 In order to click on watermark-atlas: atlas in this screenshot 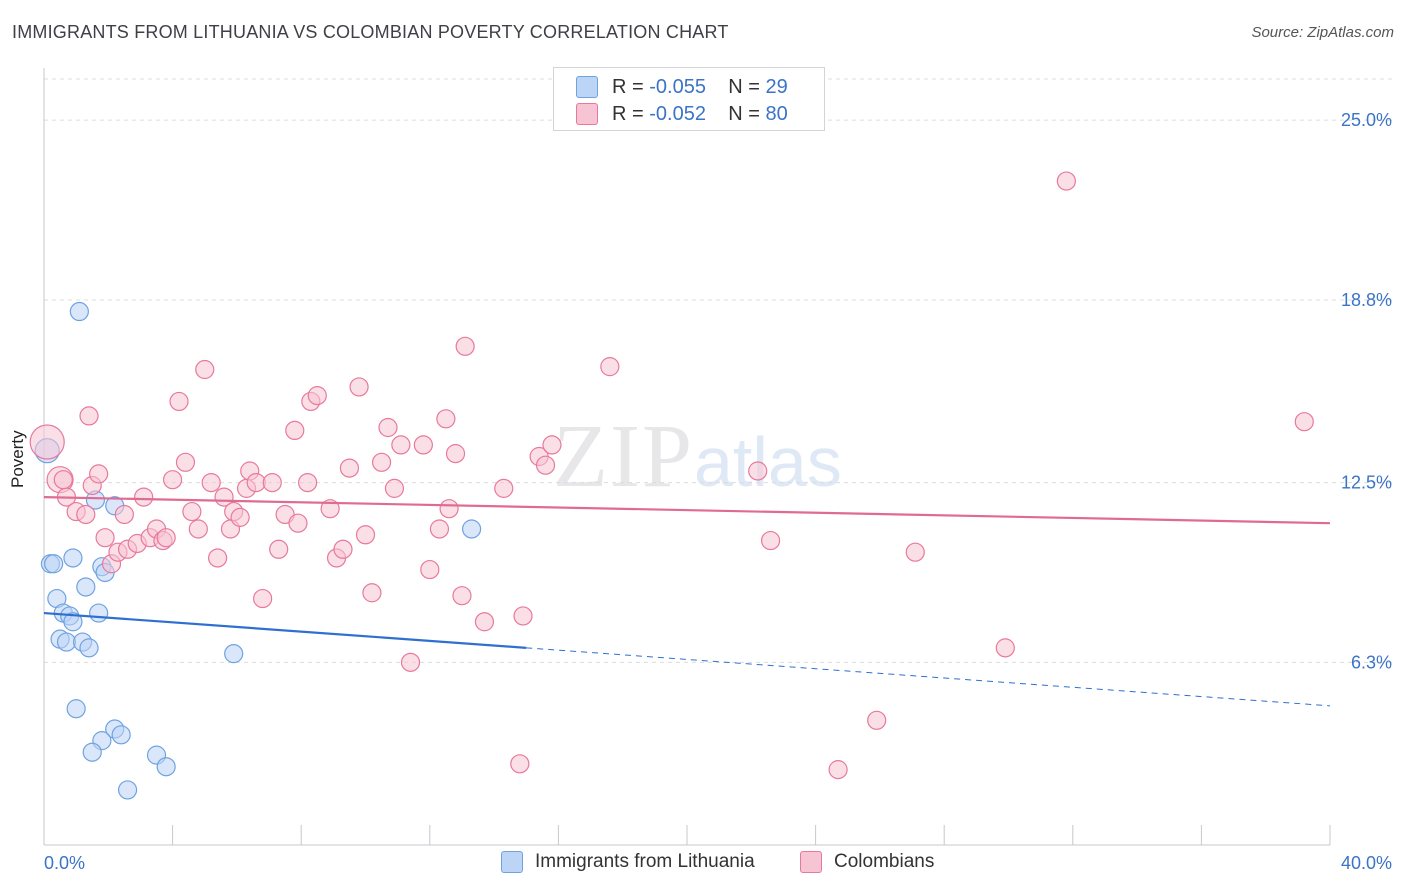, I will do `click(768, 462)`.